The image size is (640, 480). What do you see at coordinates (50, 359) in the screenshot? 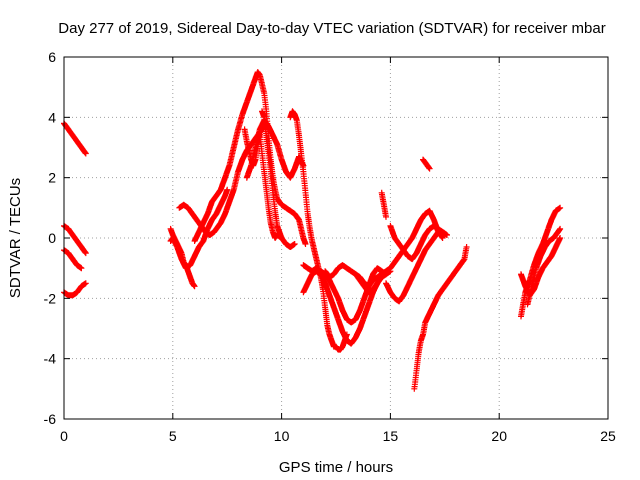
I see `y-tick-label: -4` at bounding box center [50, 359].